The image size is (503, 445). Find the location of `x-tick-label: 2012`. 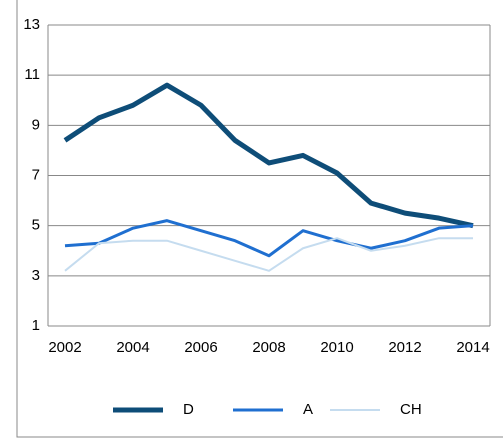

x-tick-label: 2012 is located at coordinates (404, 347).